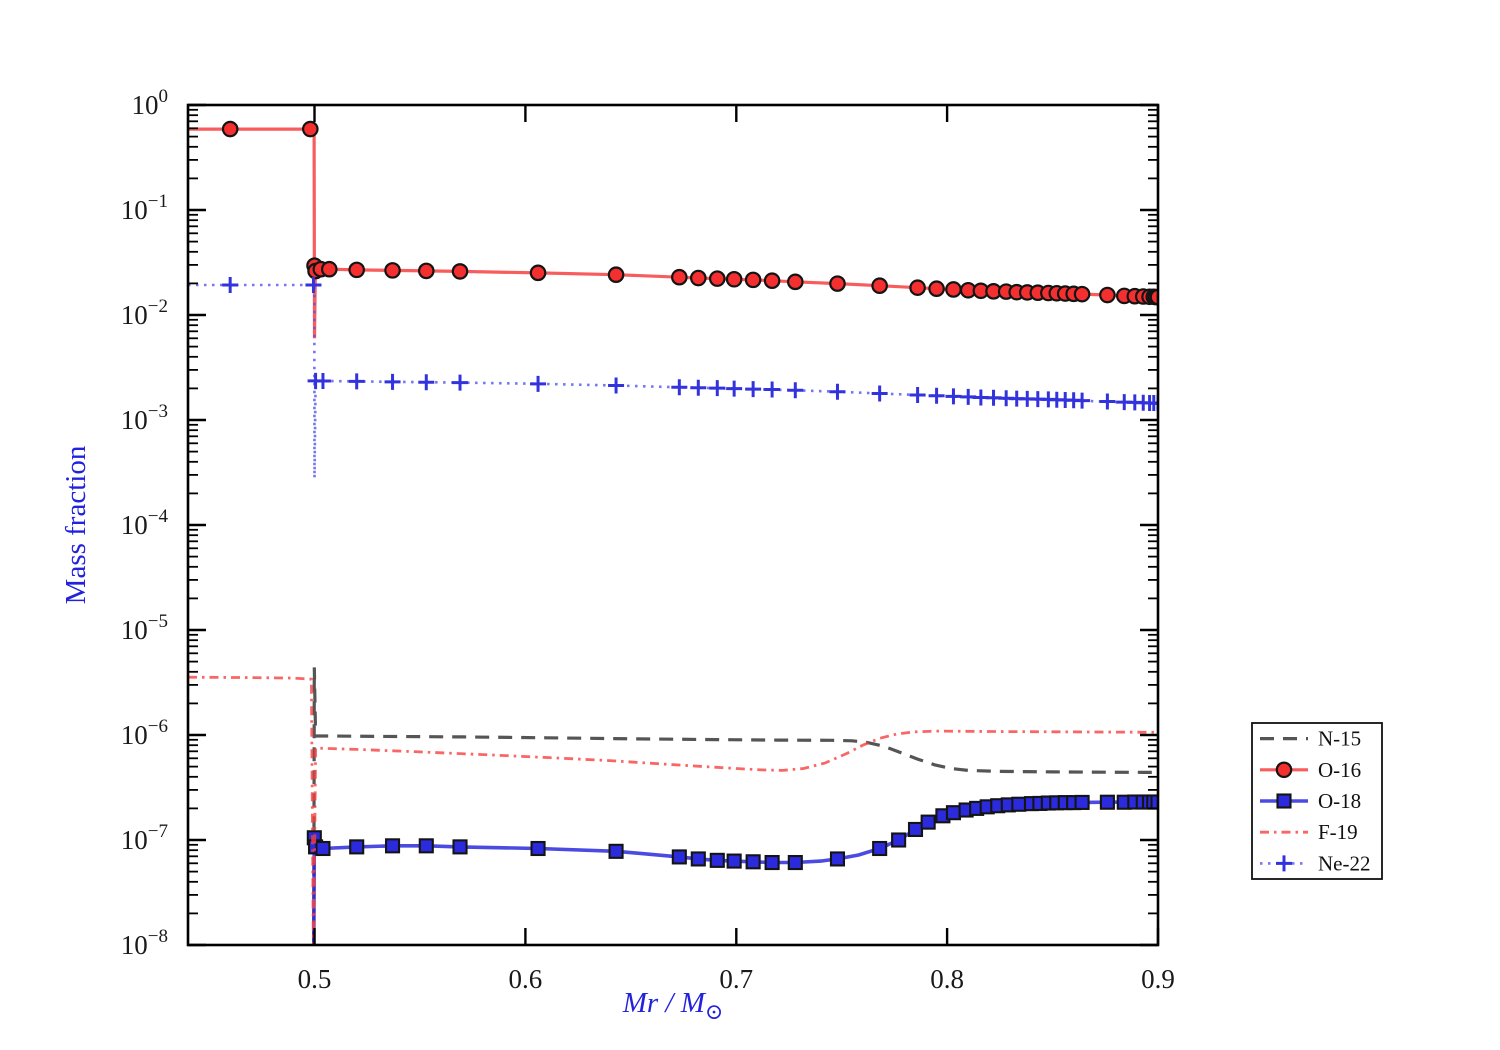 The image size is (1500, 1050). Describe the element at coordinates (144, 943) in the screenshot. I see `y-tick-label-1e−8: 10⁻⁸` at that location.